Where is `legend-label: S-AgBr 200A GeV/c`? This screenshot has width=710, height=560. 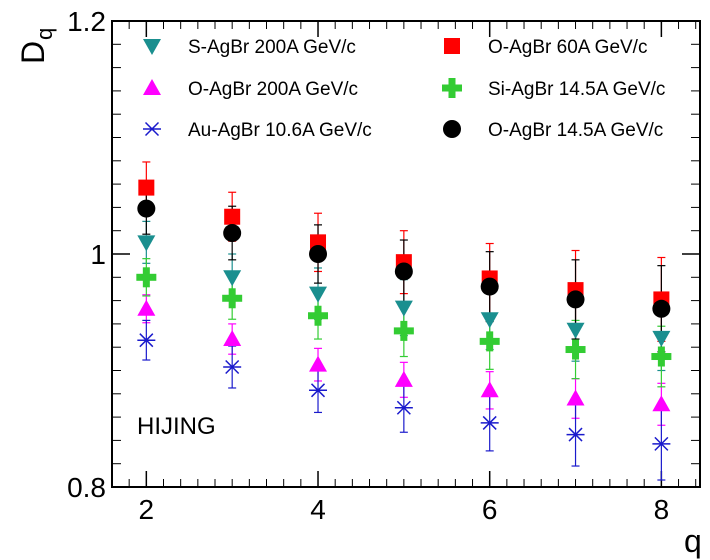 legend-label: S-AgBr 200A GeV/c is located at coordinates (272, 47).